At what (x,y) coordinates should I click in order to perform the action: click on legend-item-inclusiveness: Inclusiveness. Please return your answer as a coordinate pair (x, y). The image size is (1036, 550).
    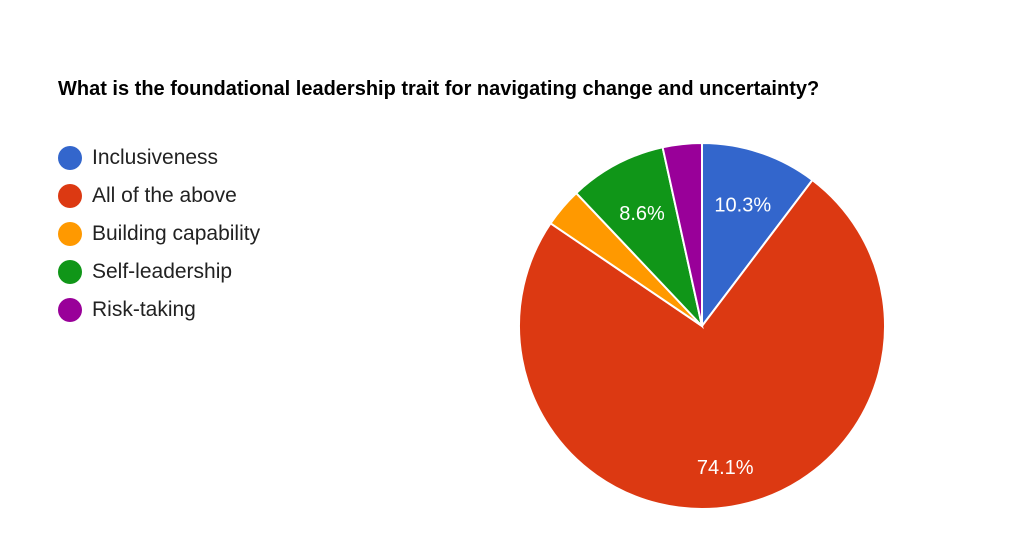
    Looking at the image, I should click on (159, 158).